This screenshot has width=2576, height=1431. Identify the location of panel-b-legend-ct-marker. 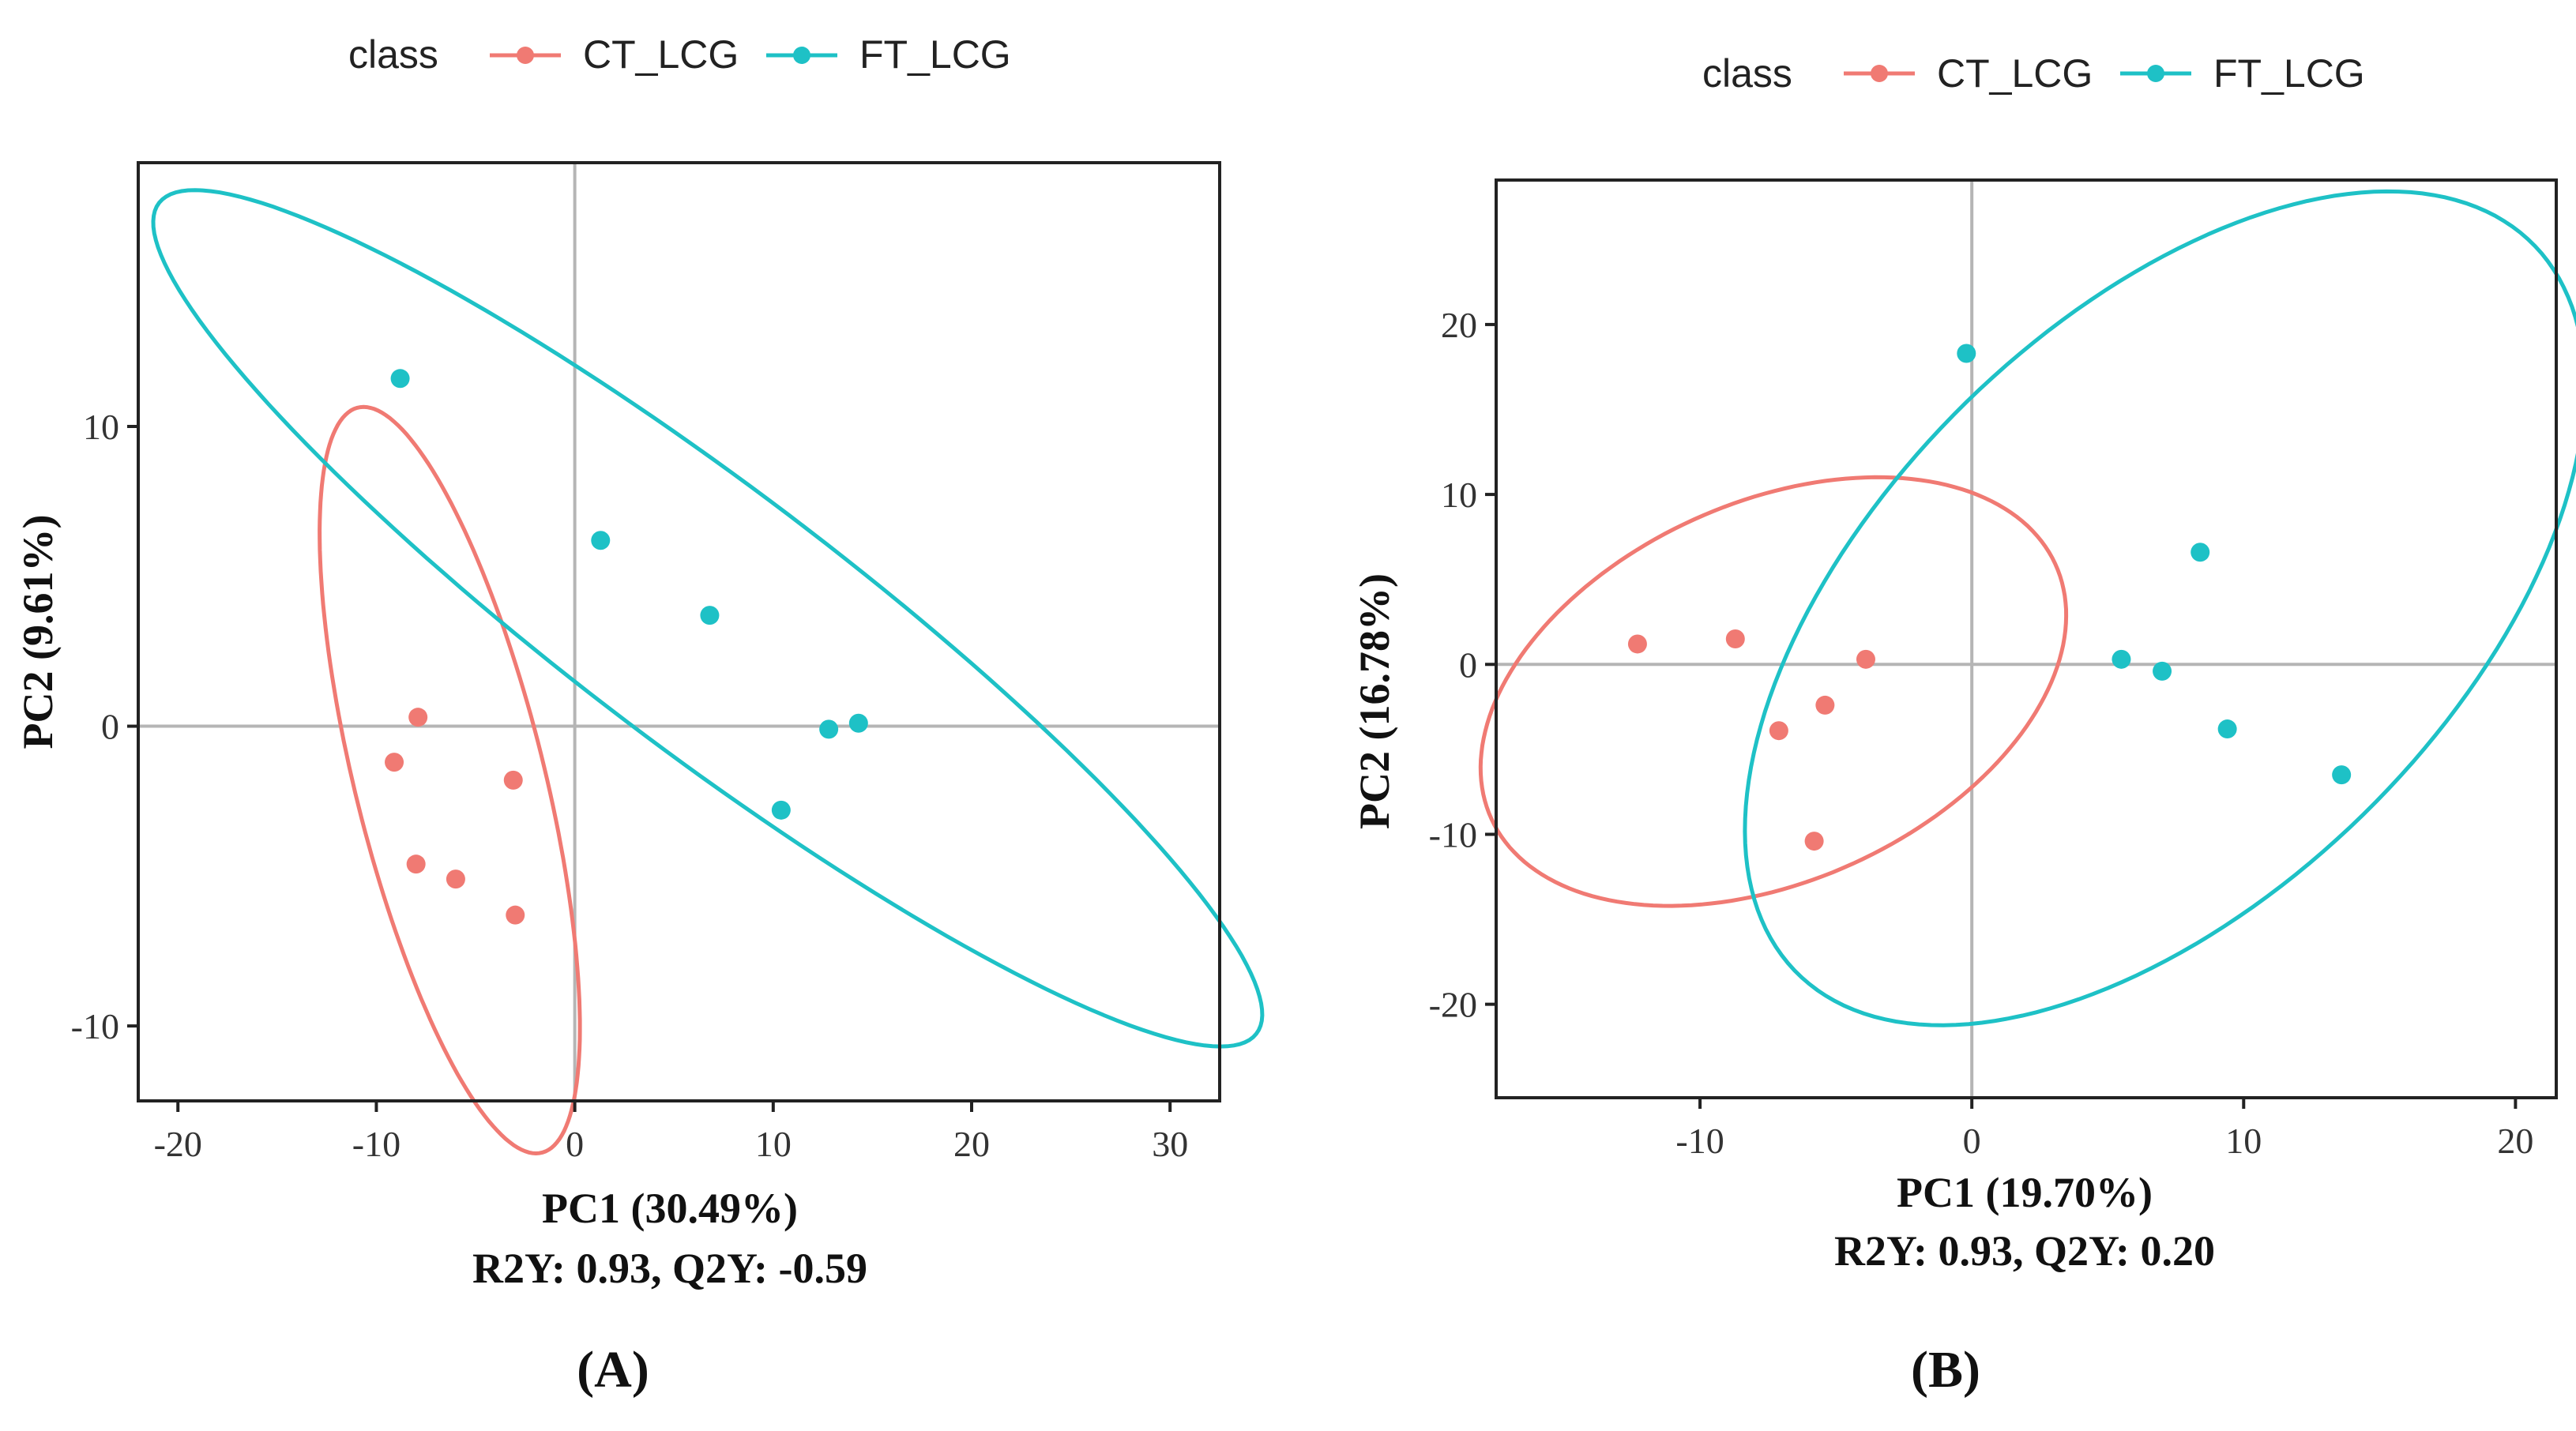
(1879, 73).